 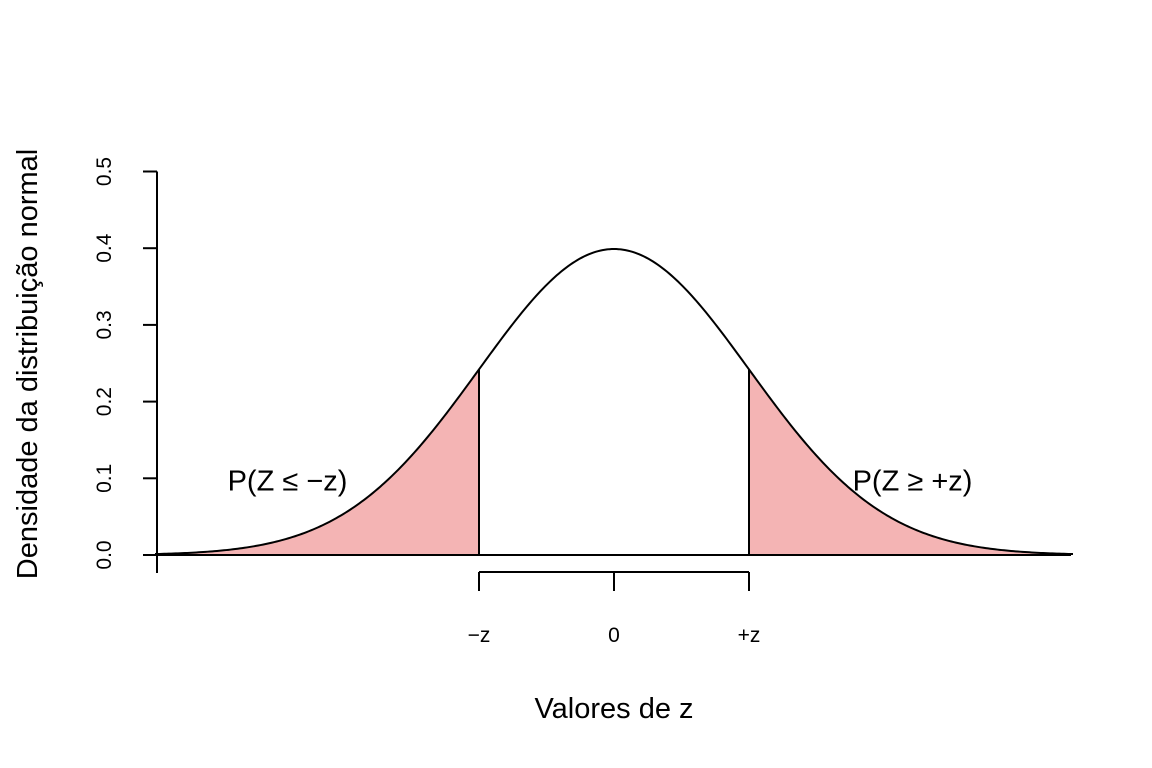 I want to click on y-axis-title: Densidade da distribuição normal, so click(x=28, y=364).